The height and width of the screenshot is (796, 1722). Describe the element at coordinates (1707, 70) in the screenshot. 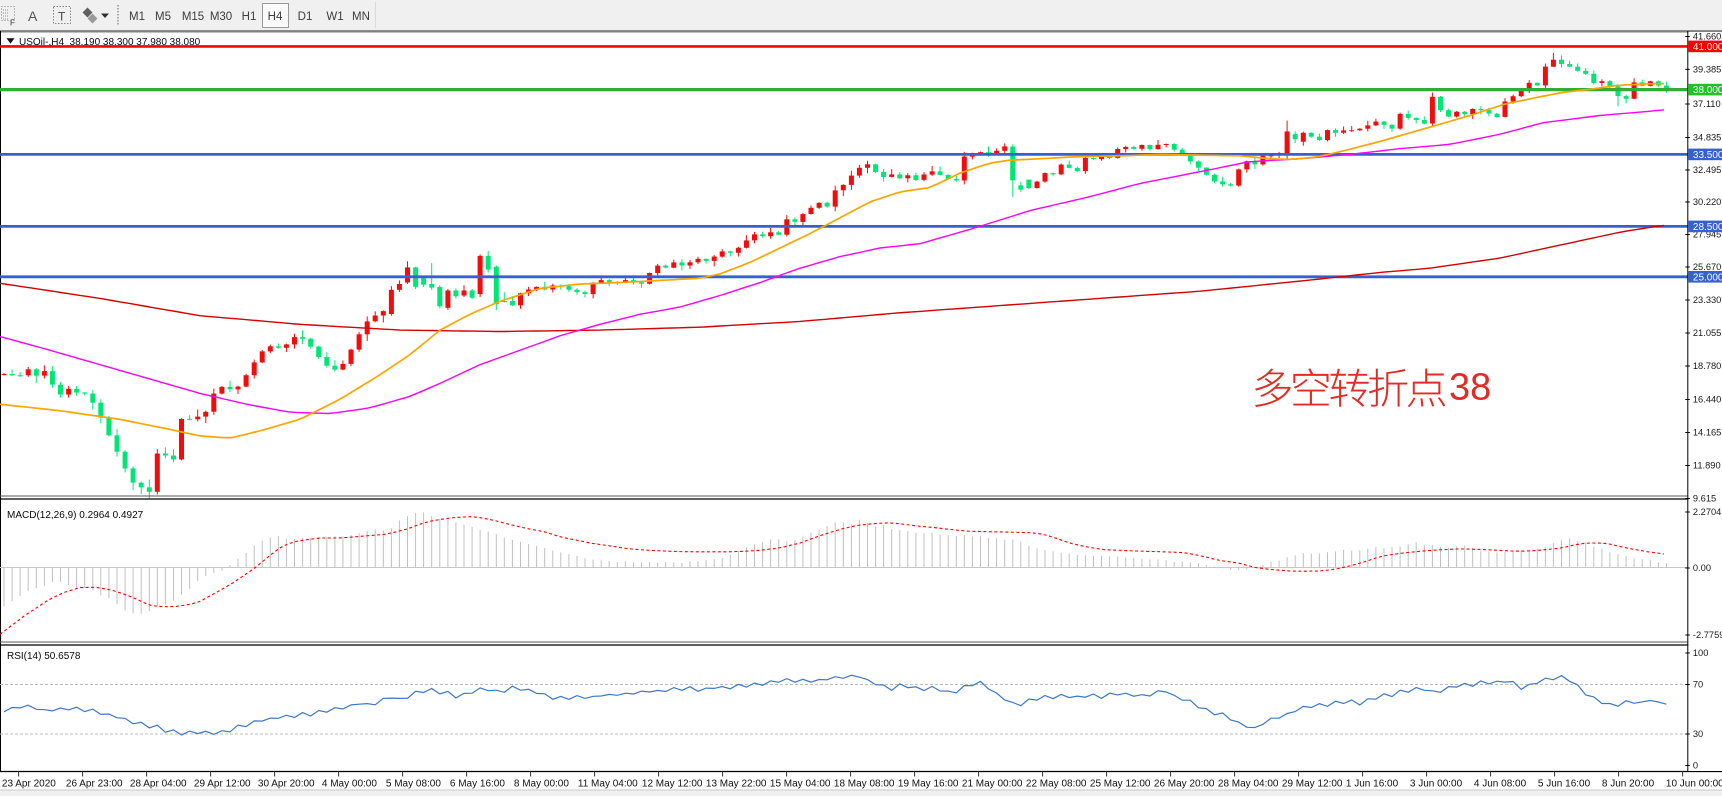

I see `svg-text: 39.385` at that location.